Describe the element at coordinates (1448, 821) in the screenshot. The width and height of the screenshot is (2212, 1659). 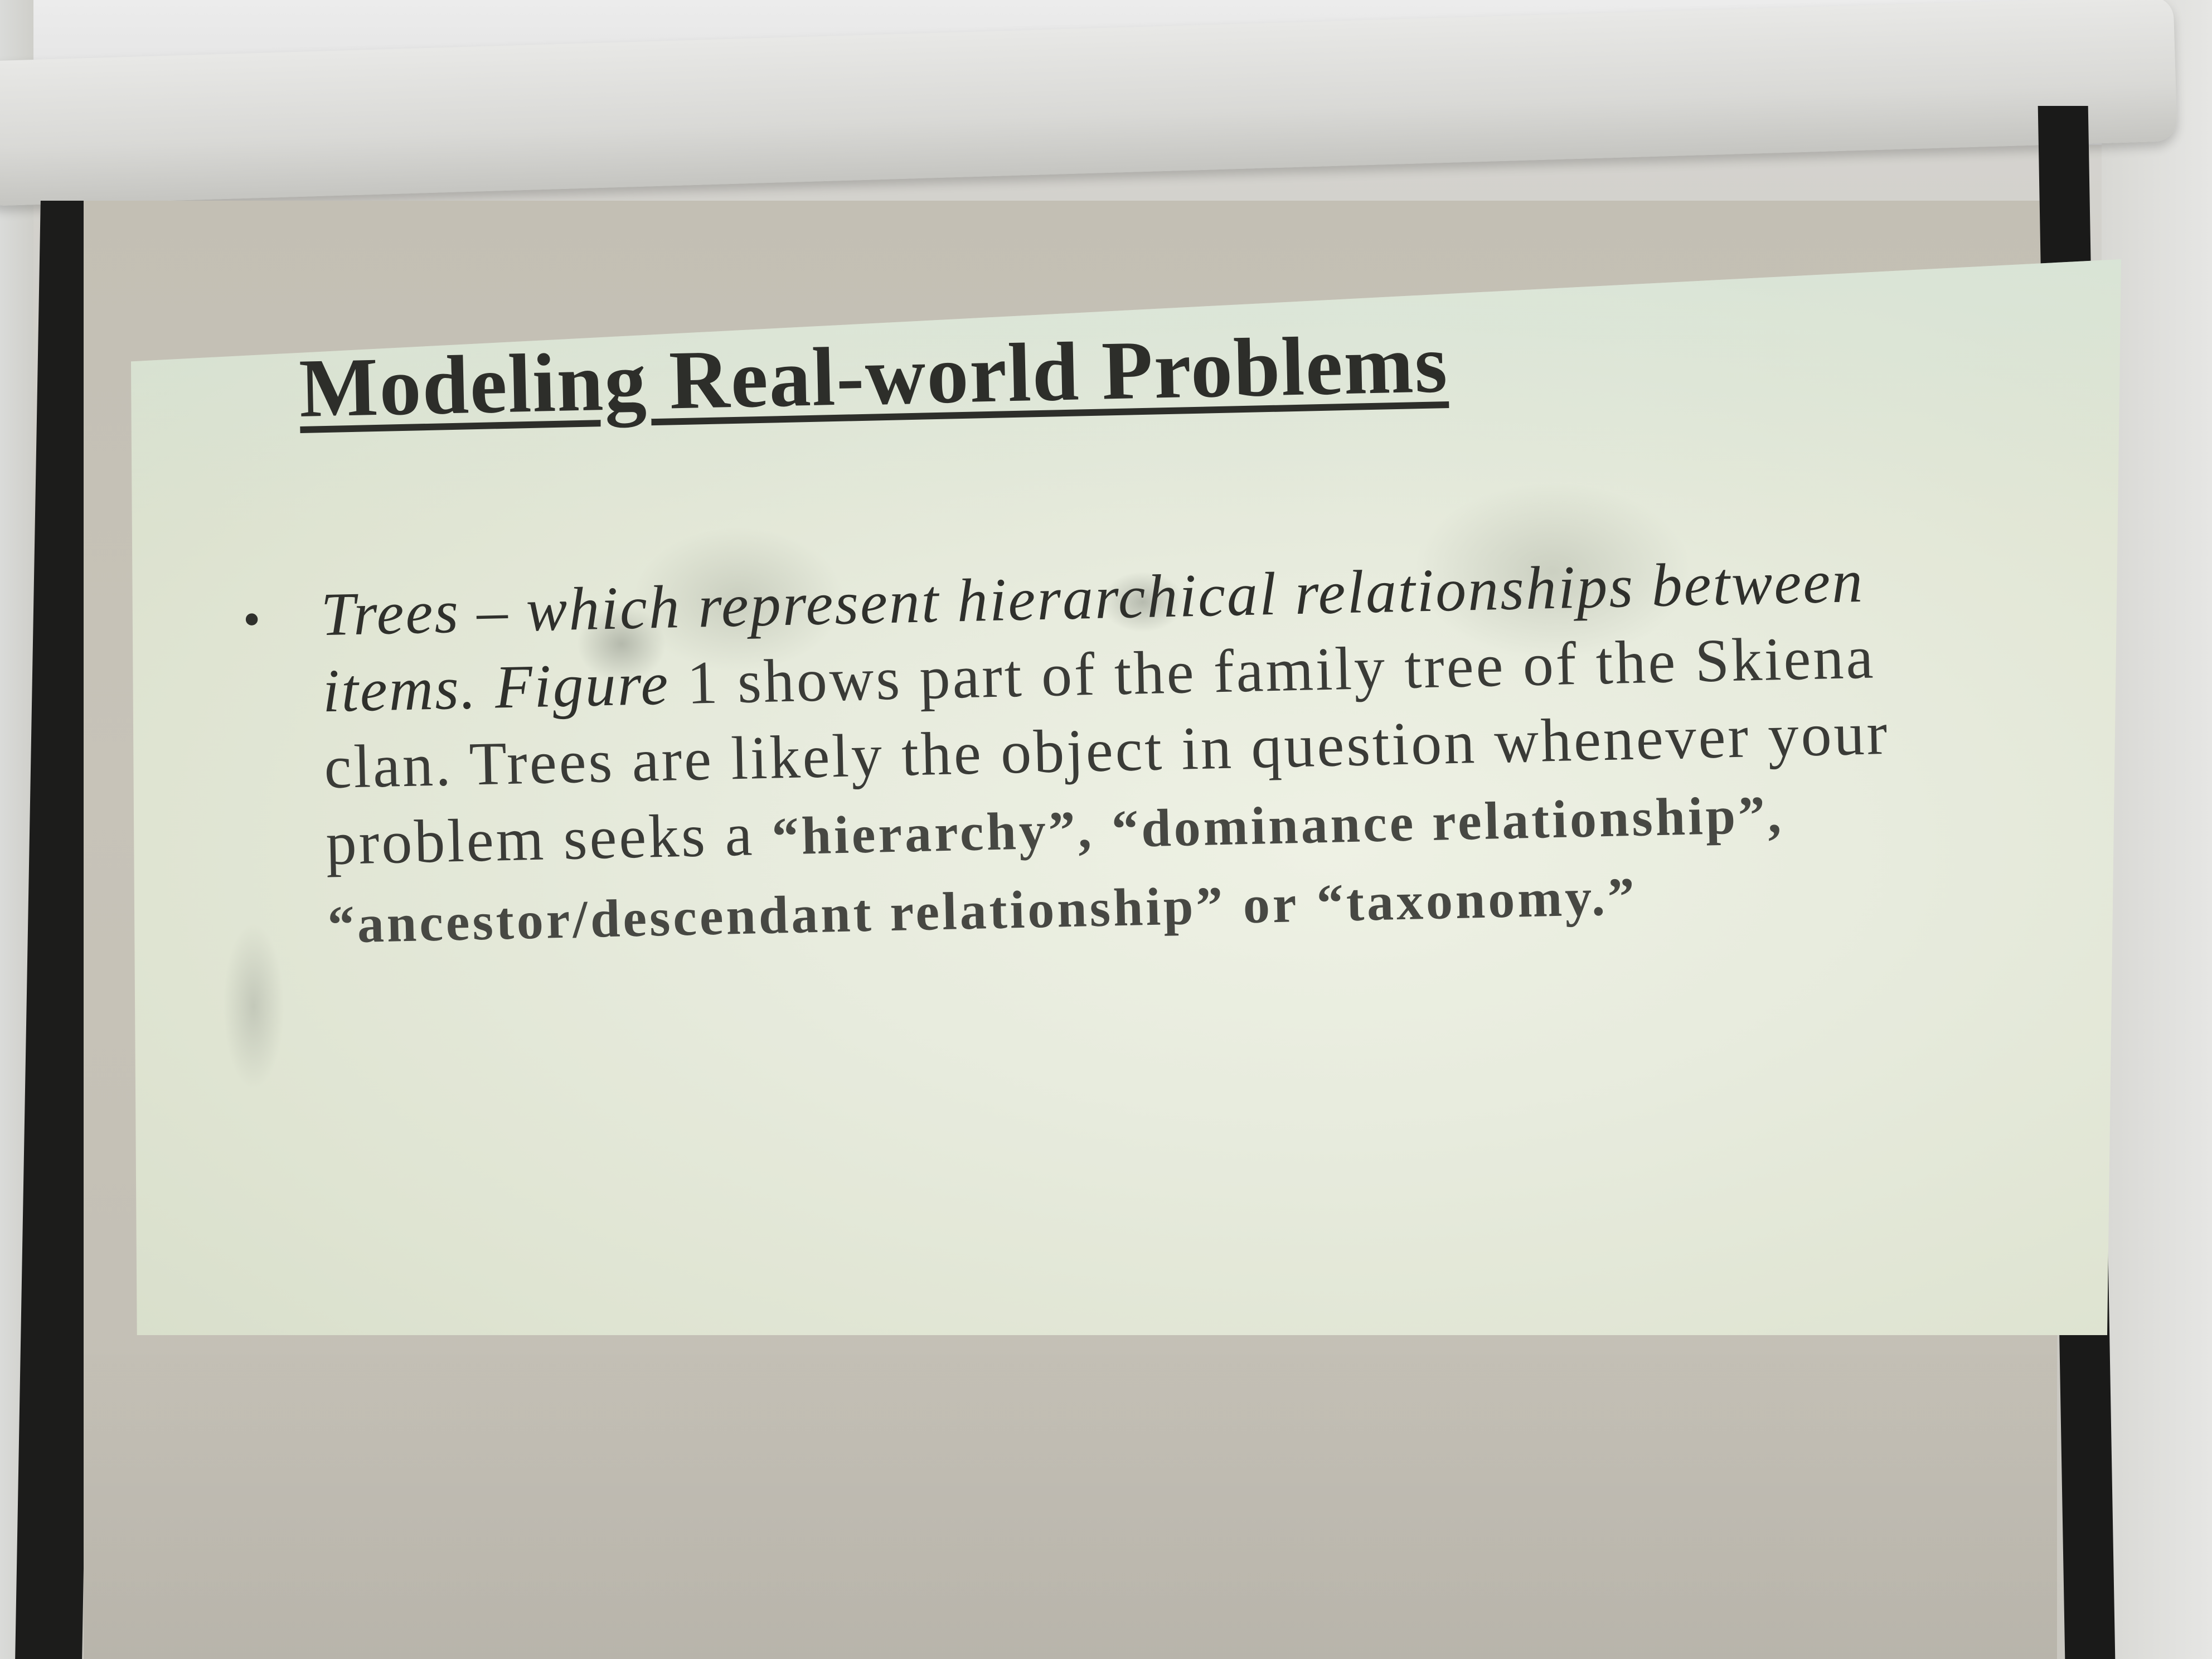
I see `quote-dominance: “dominance relationship”,` at that location.